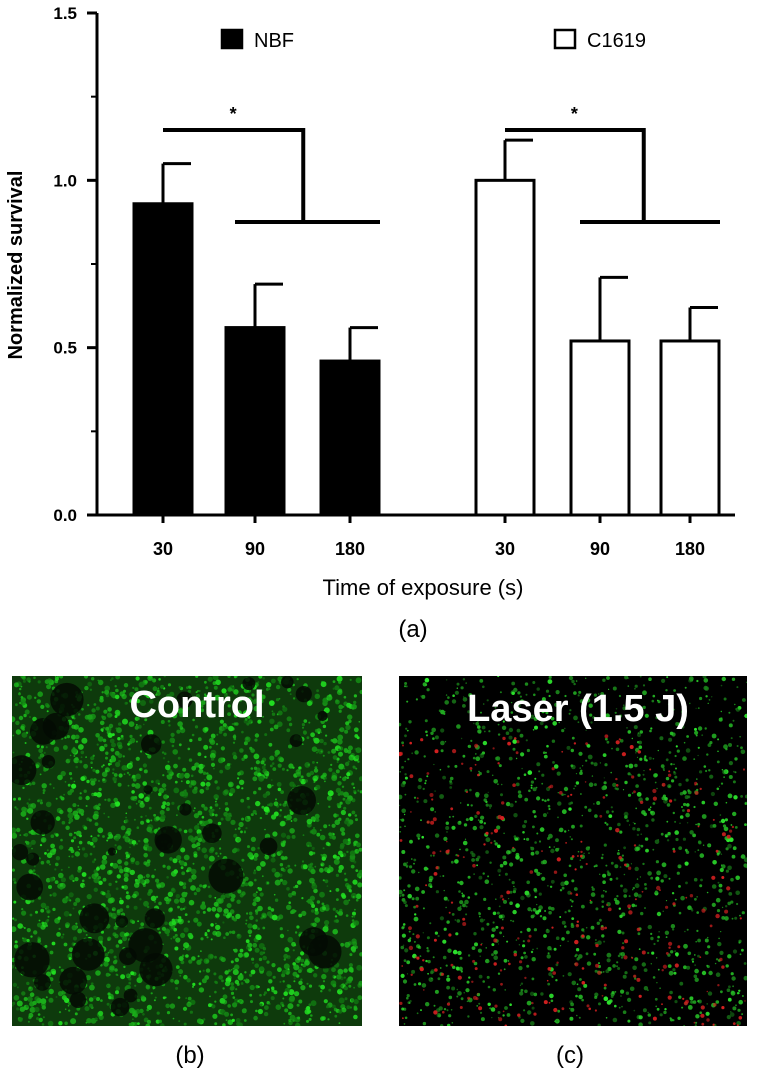  Describe the element at coordinates (197, 705) in the screenshot. I see `control-title: Control` at that location.